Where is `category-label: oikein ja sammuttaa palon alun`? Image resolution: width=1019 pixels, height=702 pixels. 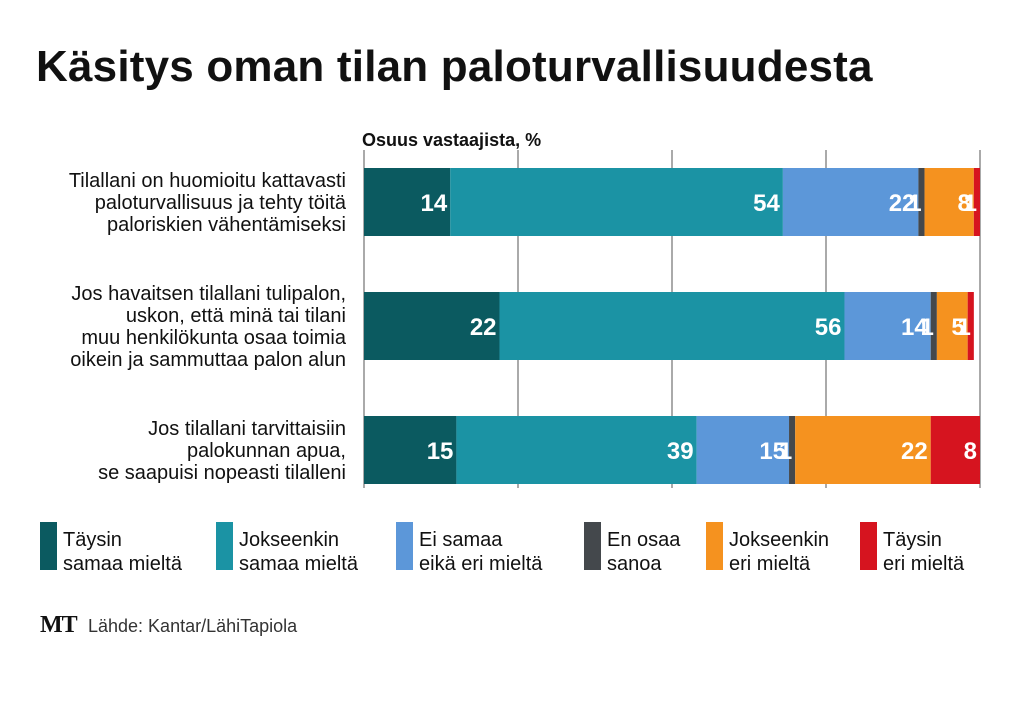
category-label: oikein ja sammuttaa palon alun is located at coordinates (208, 360).